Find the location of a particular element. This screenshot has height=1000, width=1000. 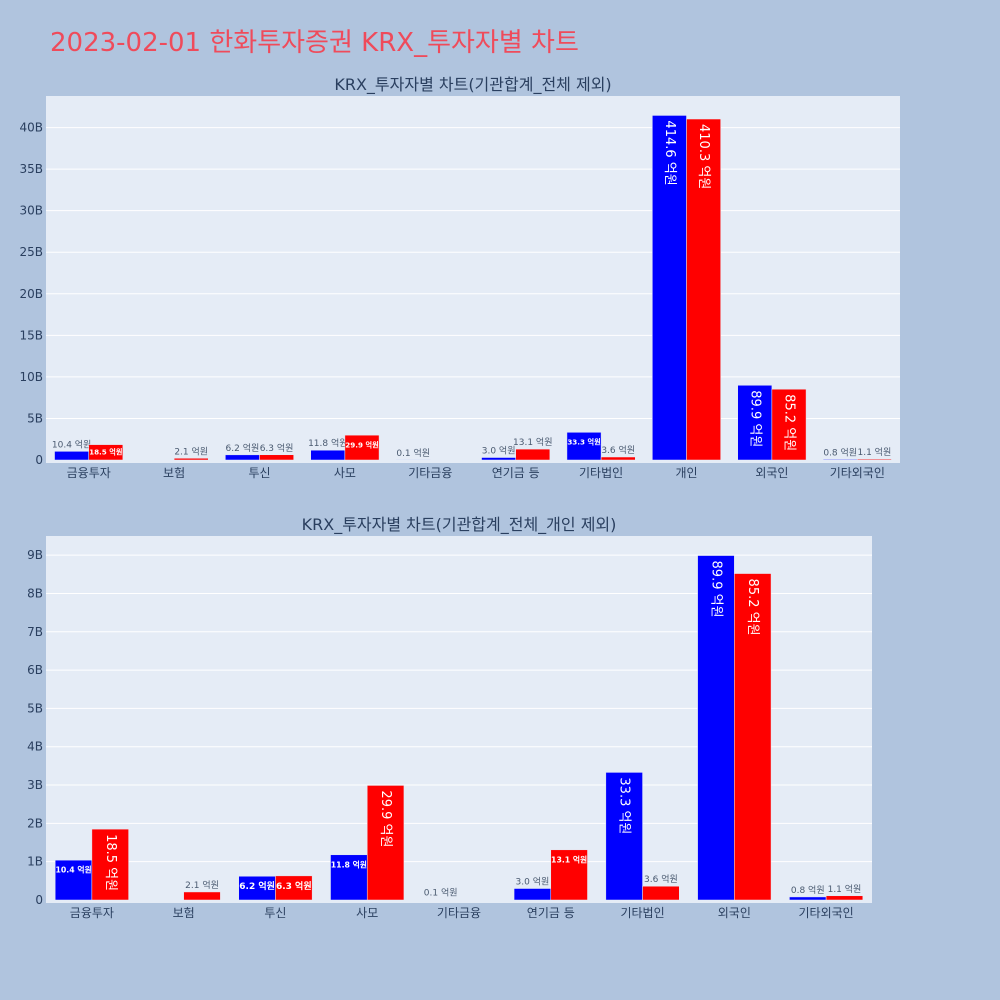

data-label: 0.1 억원 is located at coordinates (441, 893).